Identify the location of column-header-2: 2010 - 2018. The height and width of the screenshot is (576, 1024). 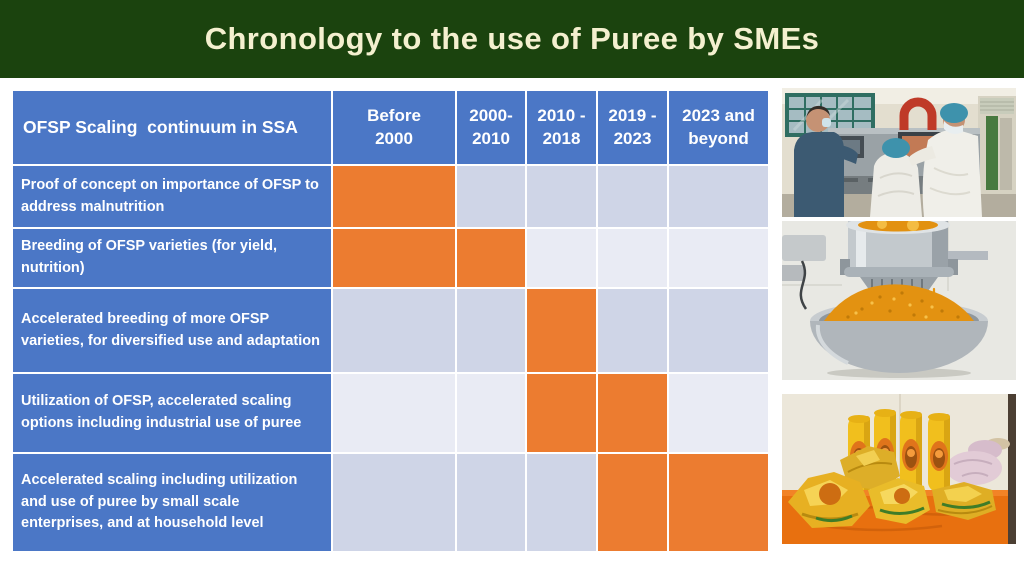
(561, 127).